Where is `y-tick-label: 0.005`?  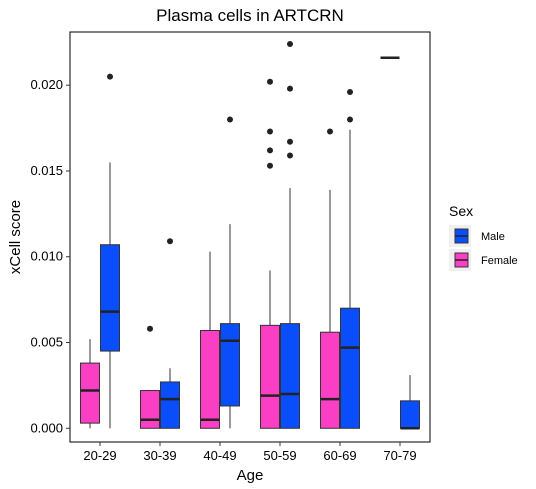 y-tick-label: 0.005 is located at coordinates (46, 342).